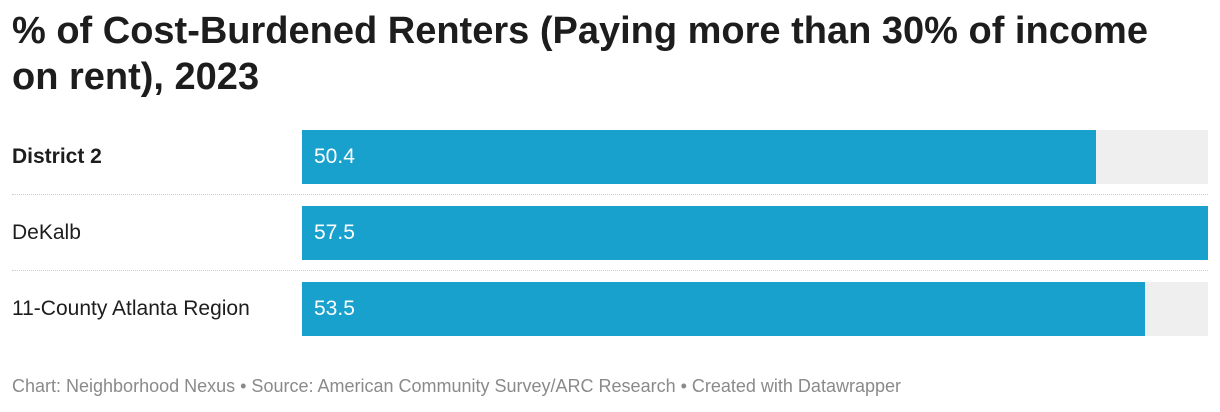 Image resolution: width=1220 pixels, height=412 pixels. What do you see at coordinates (334, 308) in the screenshot?
I see `bar-value-label: 53.5` at bounding box center [334, 308].